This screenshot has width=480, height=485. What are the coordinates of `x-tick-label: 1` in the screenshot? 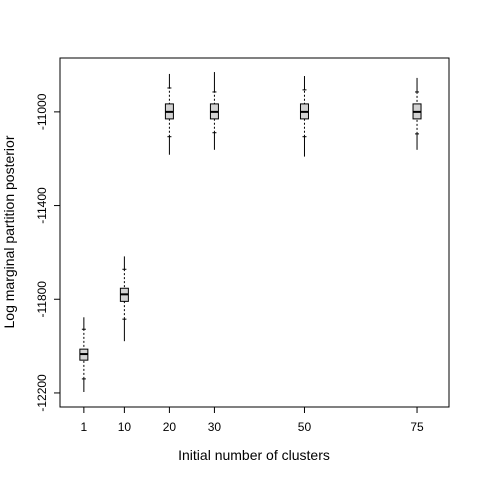 It's located at (84, 427).